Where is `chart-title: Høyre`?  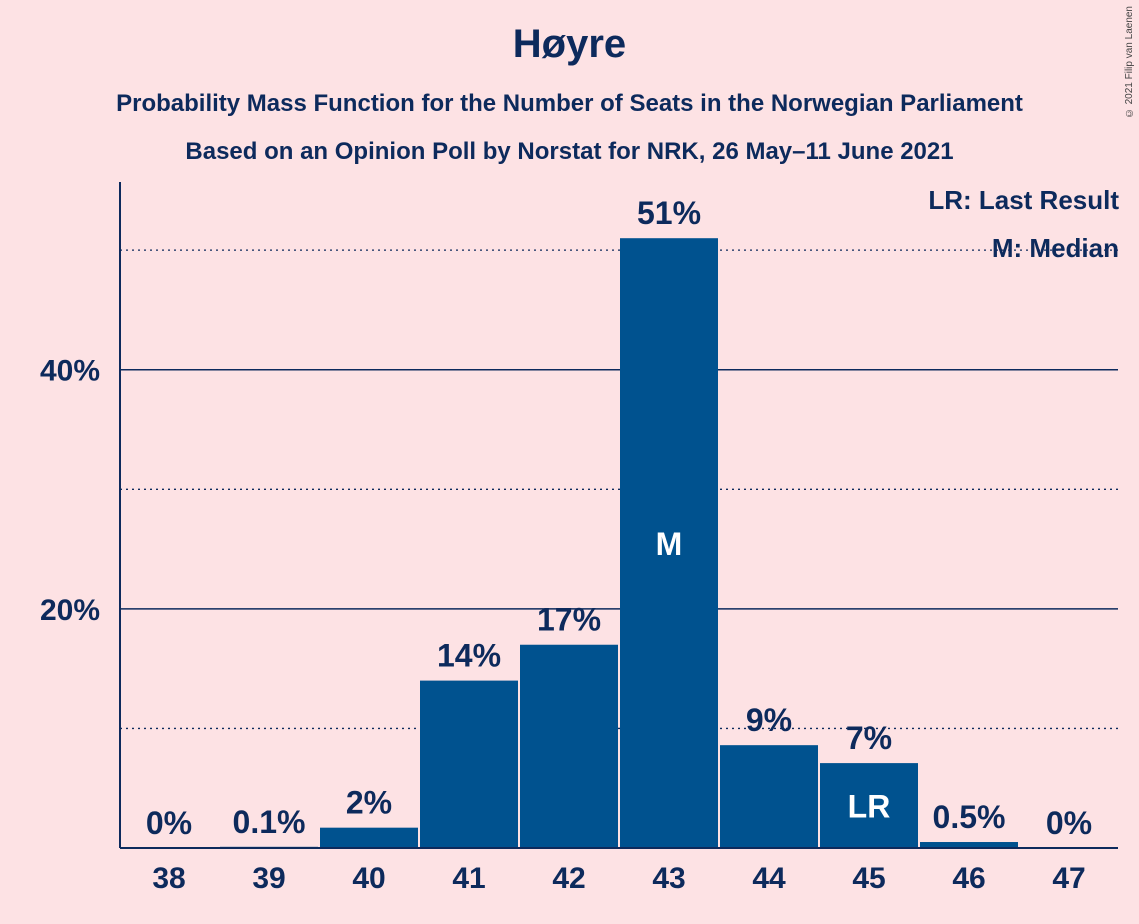
chart-title: Høyre is located at coordinates (569, 44).